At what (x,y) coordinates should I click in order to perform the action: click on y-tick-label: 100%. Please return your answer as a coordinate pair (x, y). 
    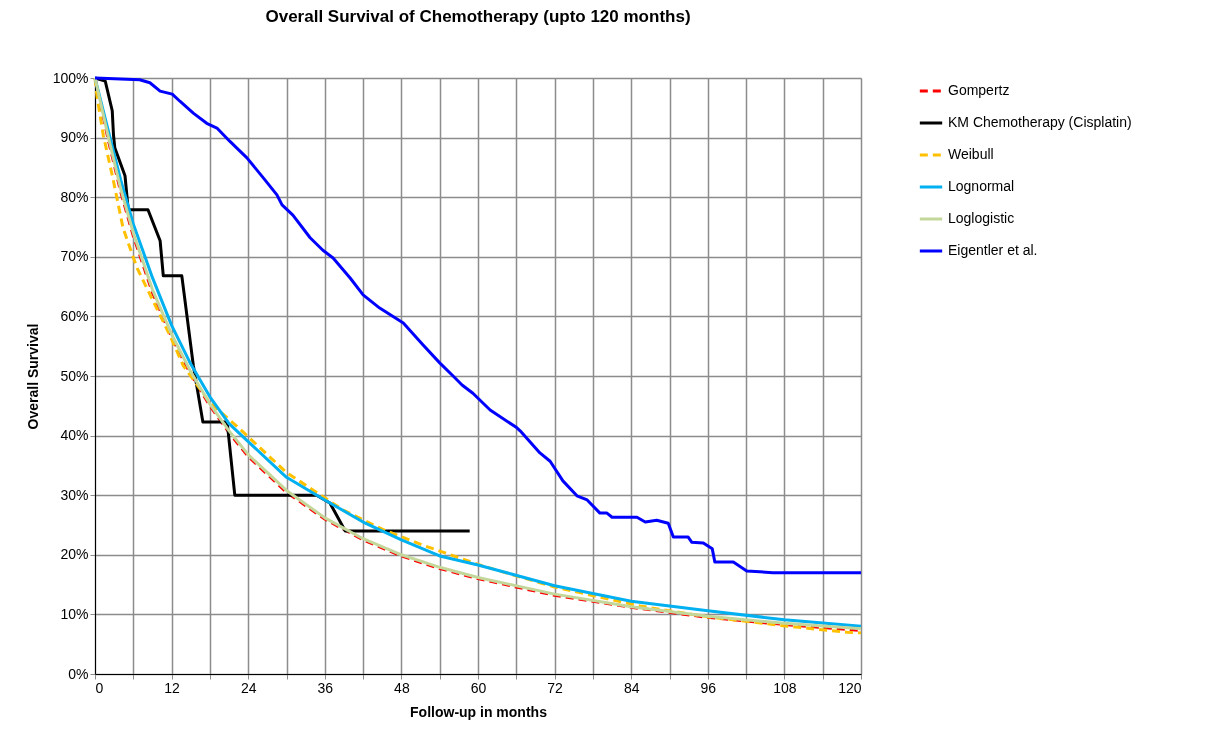
    Looking at the image, I should click on (70, 77).